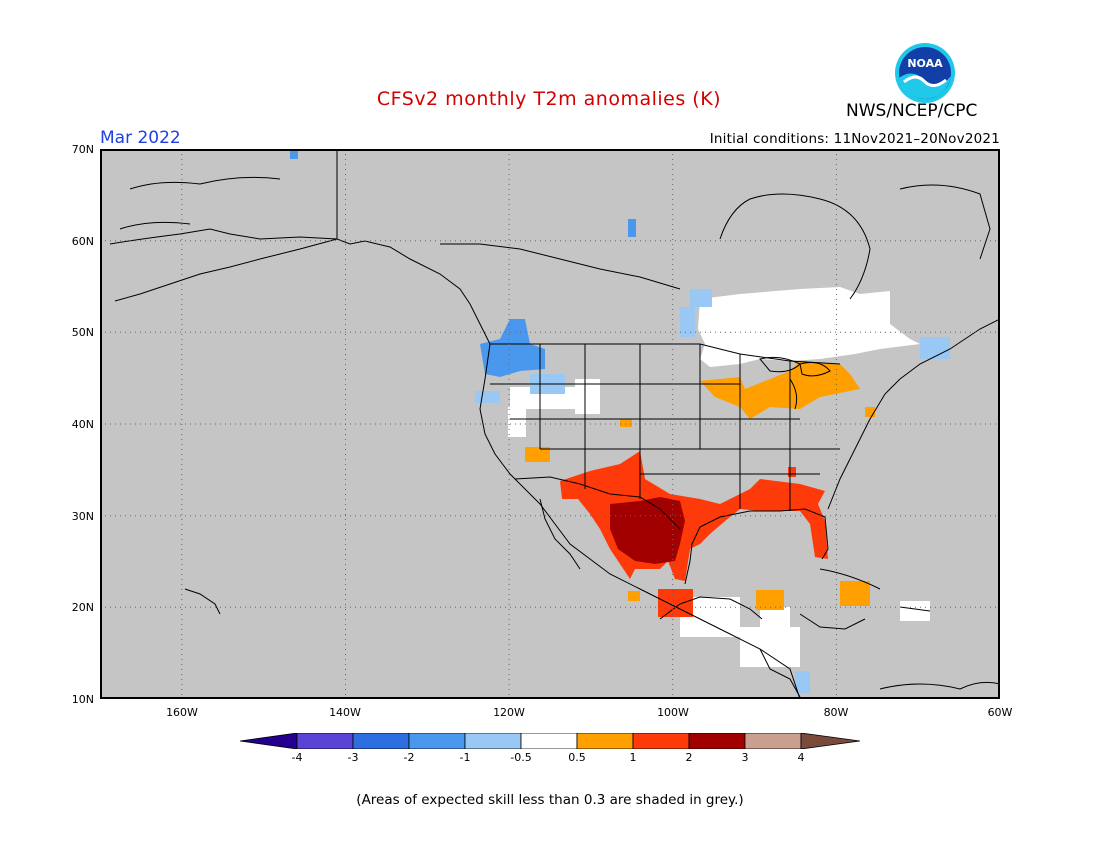 The height and width of the screenshot is (850, 1100). I want to click on colorbar-label: 0.5, so click(577, 757).